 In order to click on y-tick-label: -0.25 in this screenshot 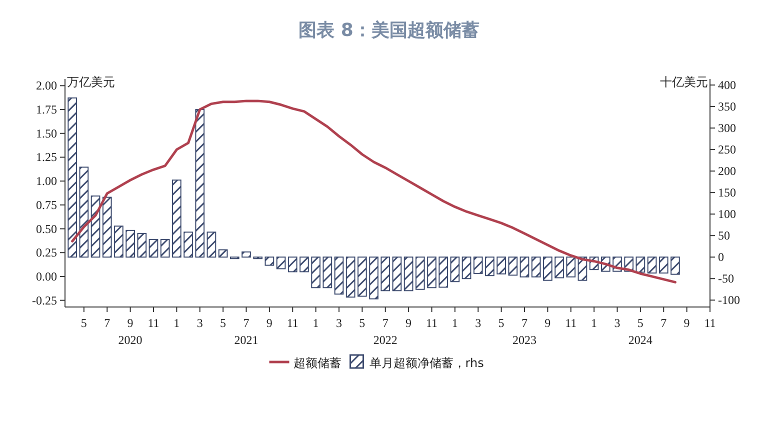, I will do `click(44, 300)`.